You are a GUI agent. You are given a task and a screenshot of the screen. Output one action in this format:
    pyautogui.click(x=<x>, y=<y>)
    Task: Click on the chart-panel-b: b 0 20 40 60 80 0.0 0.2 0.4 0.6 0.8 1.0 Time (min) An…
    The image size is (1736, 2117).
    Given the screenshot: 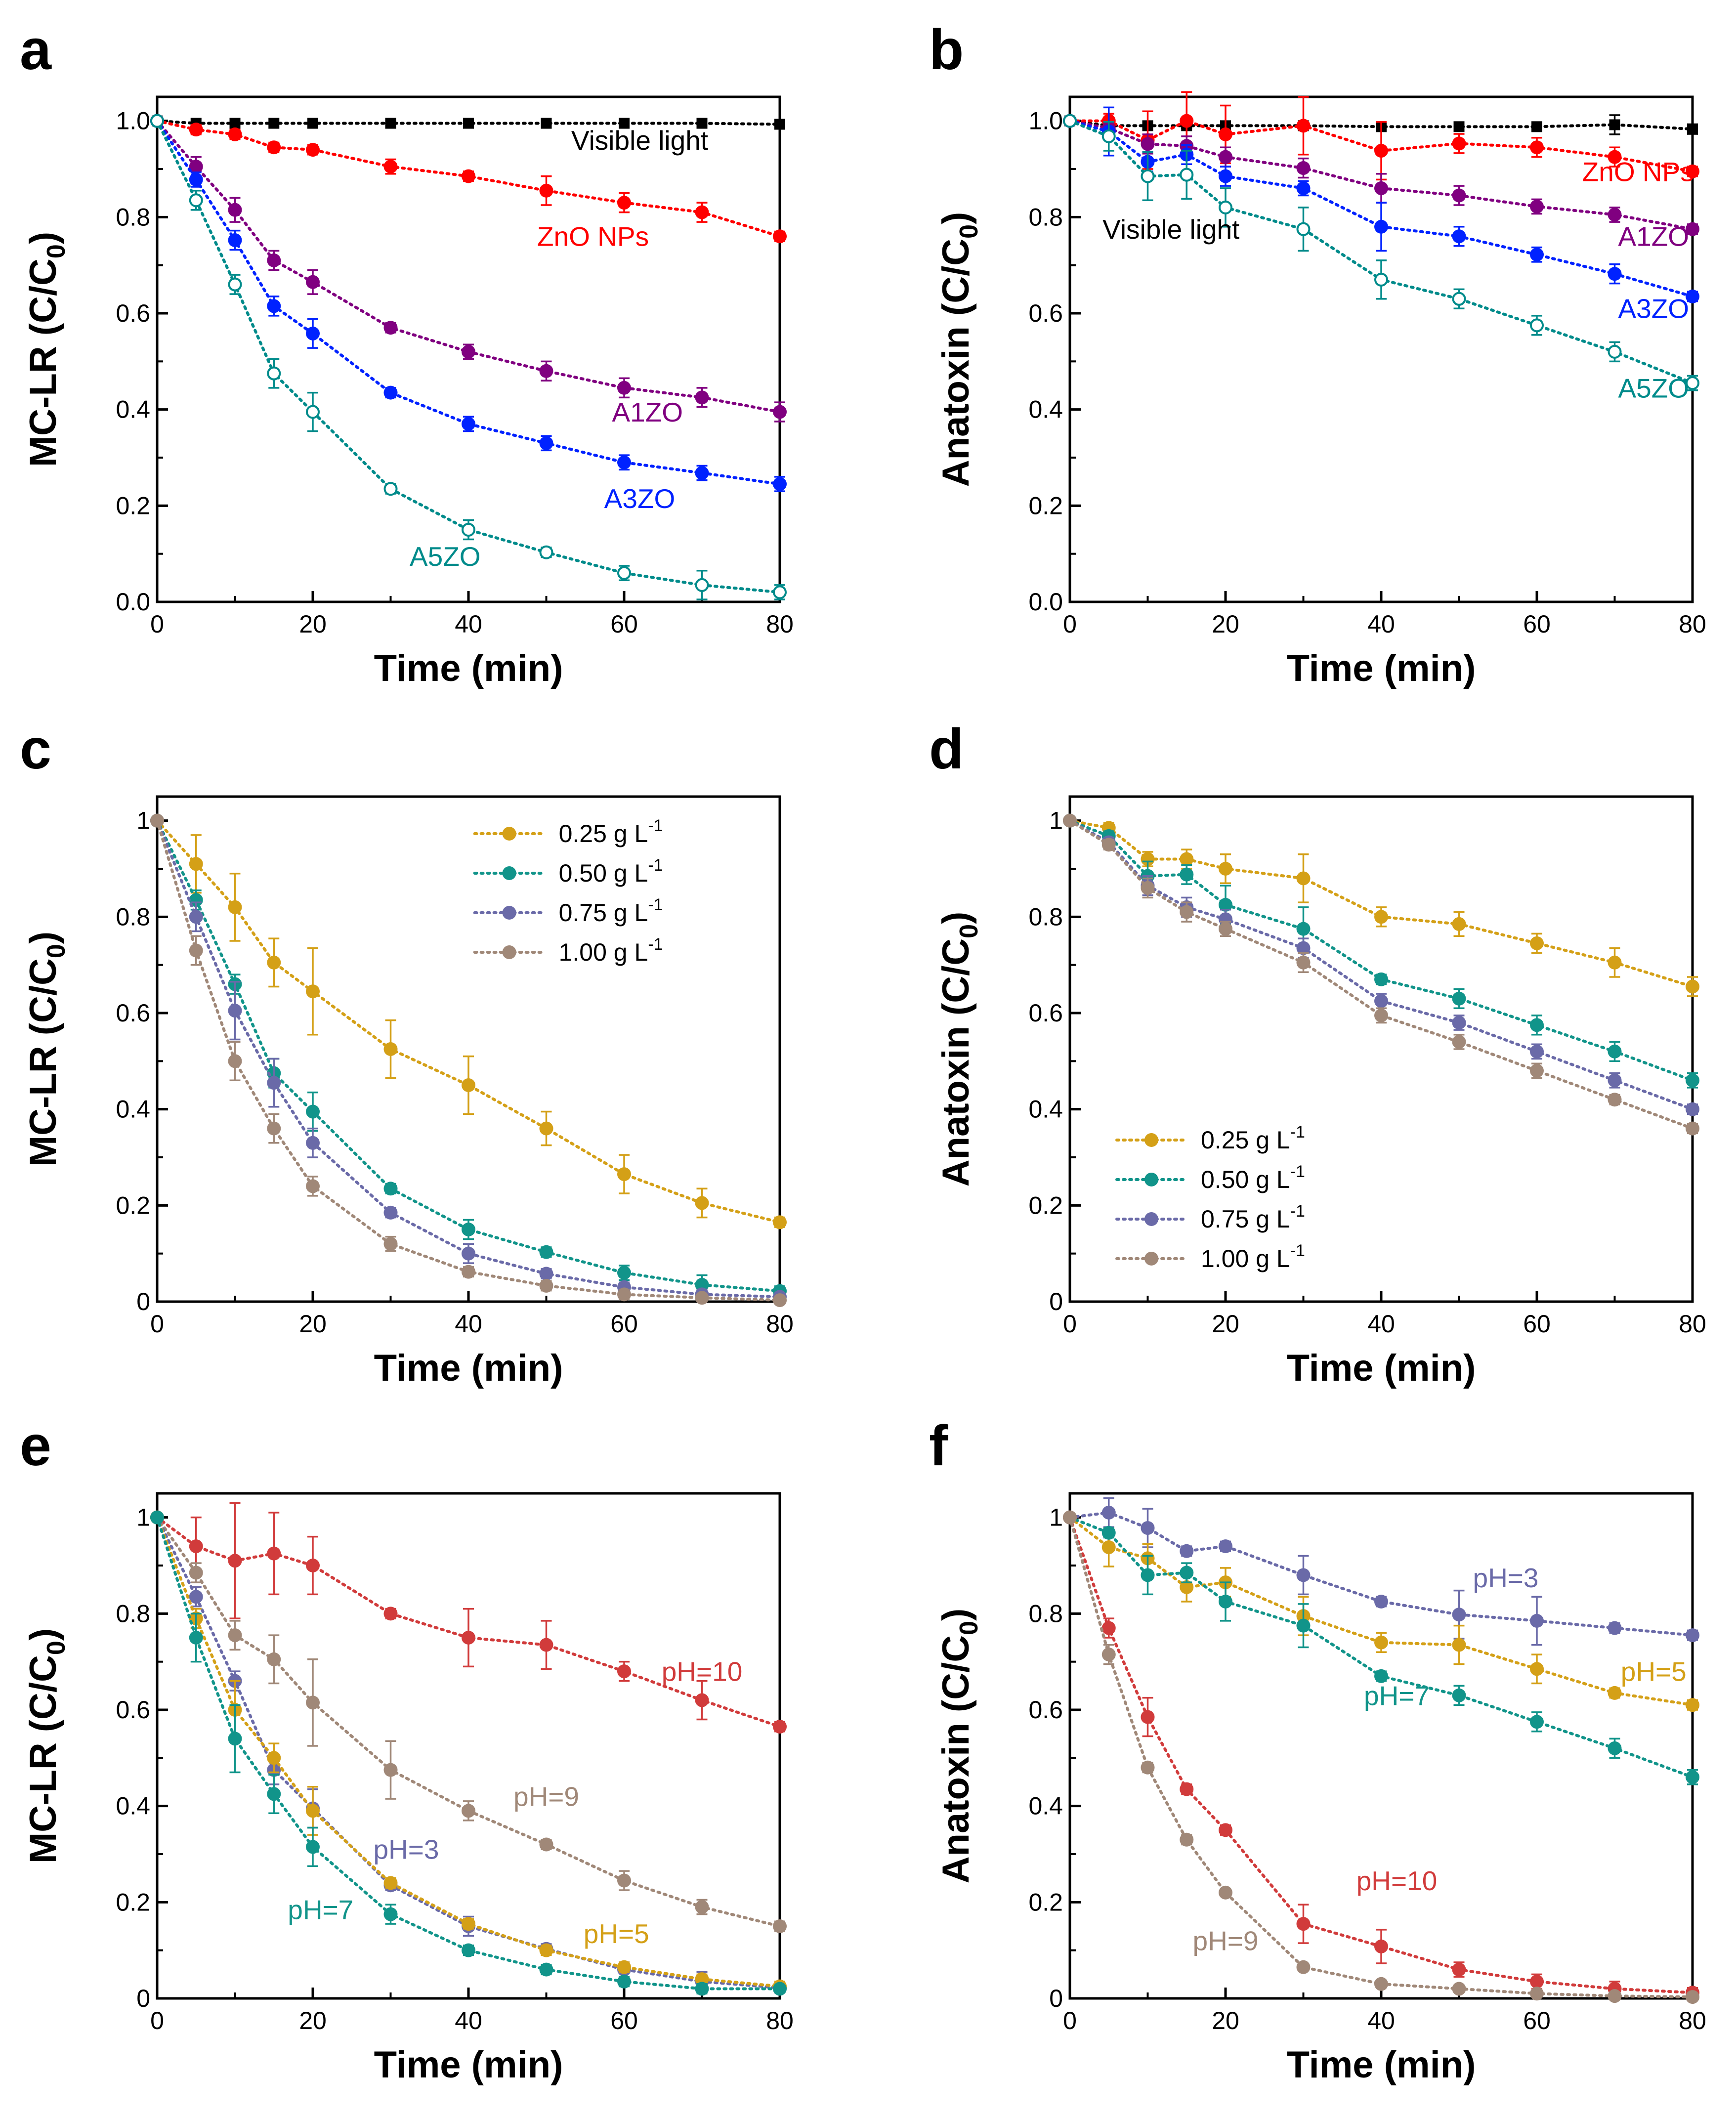 What is the action you would take?
    pyautogui.click(x=1317, y=353)
    